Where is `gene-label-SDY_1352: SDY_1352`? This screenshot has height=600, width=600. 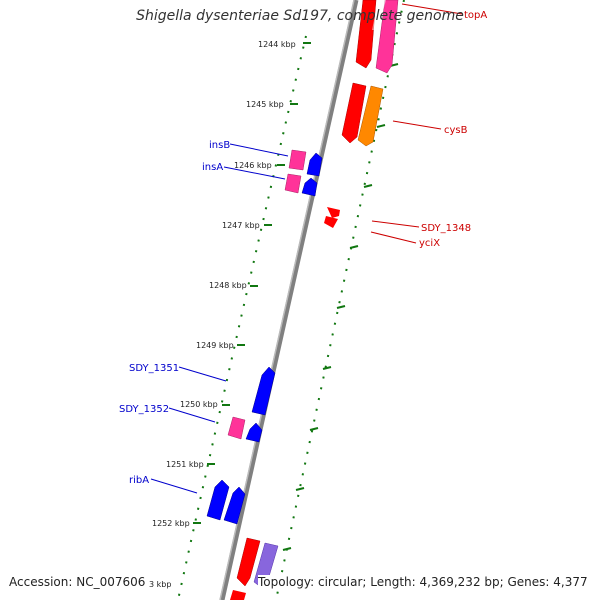
gene-label-SDY_1352: SDY_1352 is located at coordinates (144, 409).